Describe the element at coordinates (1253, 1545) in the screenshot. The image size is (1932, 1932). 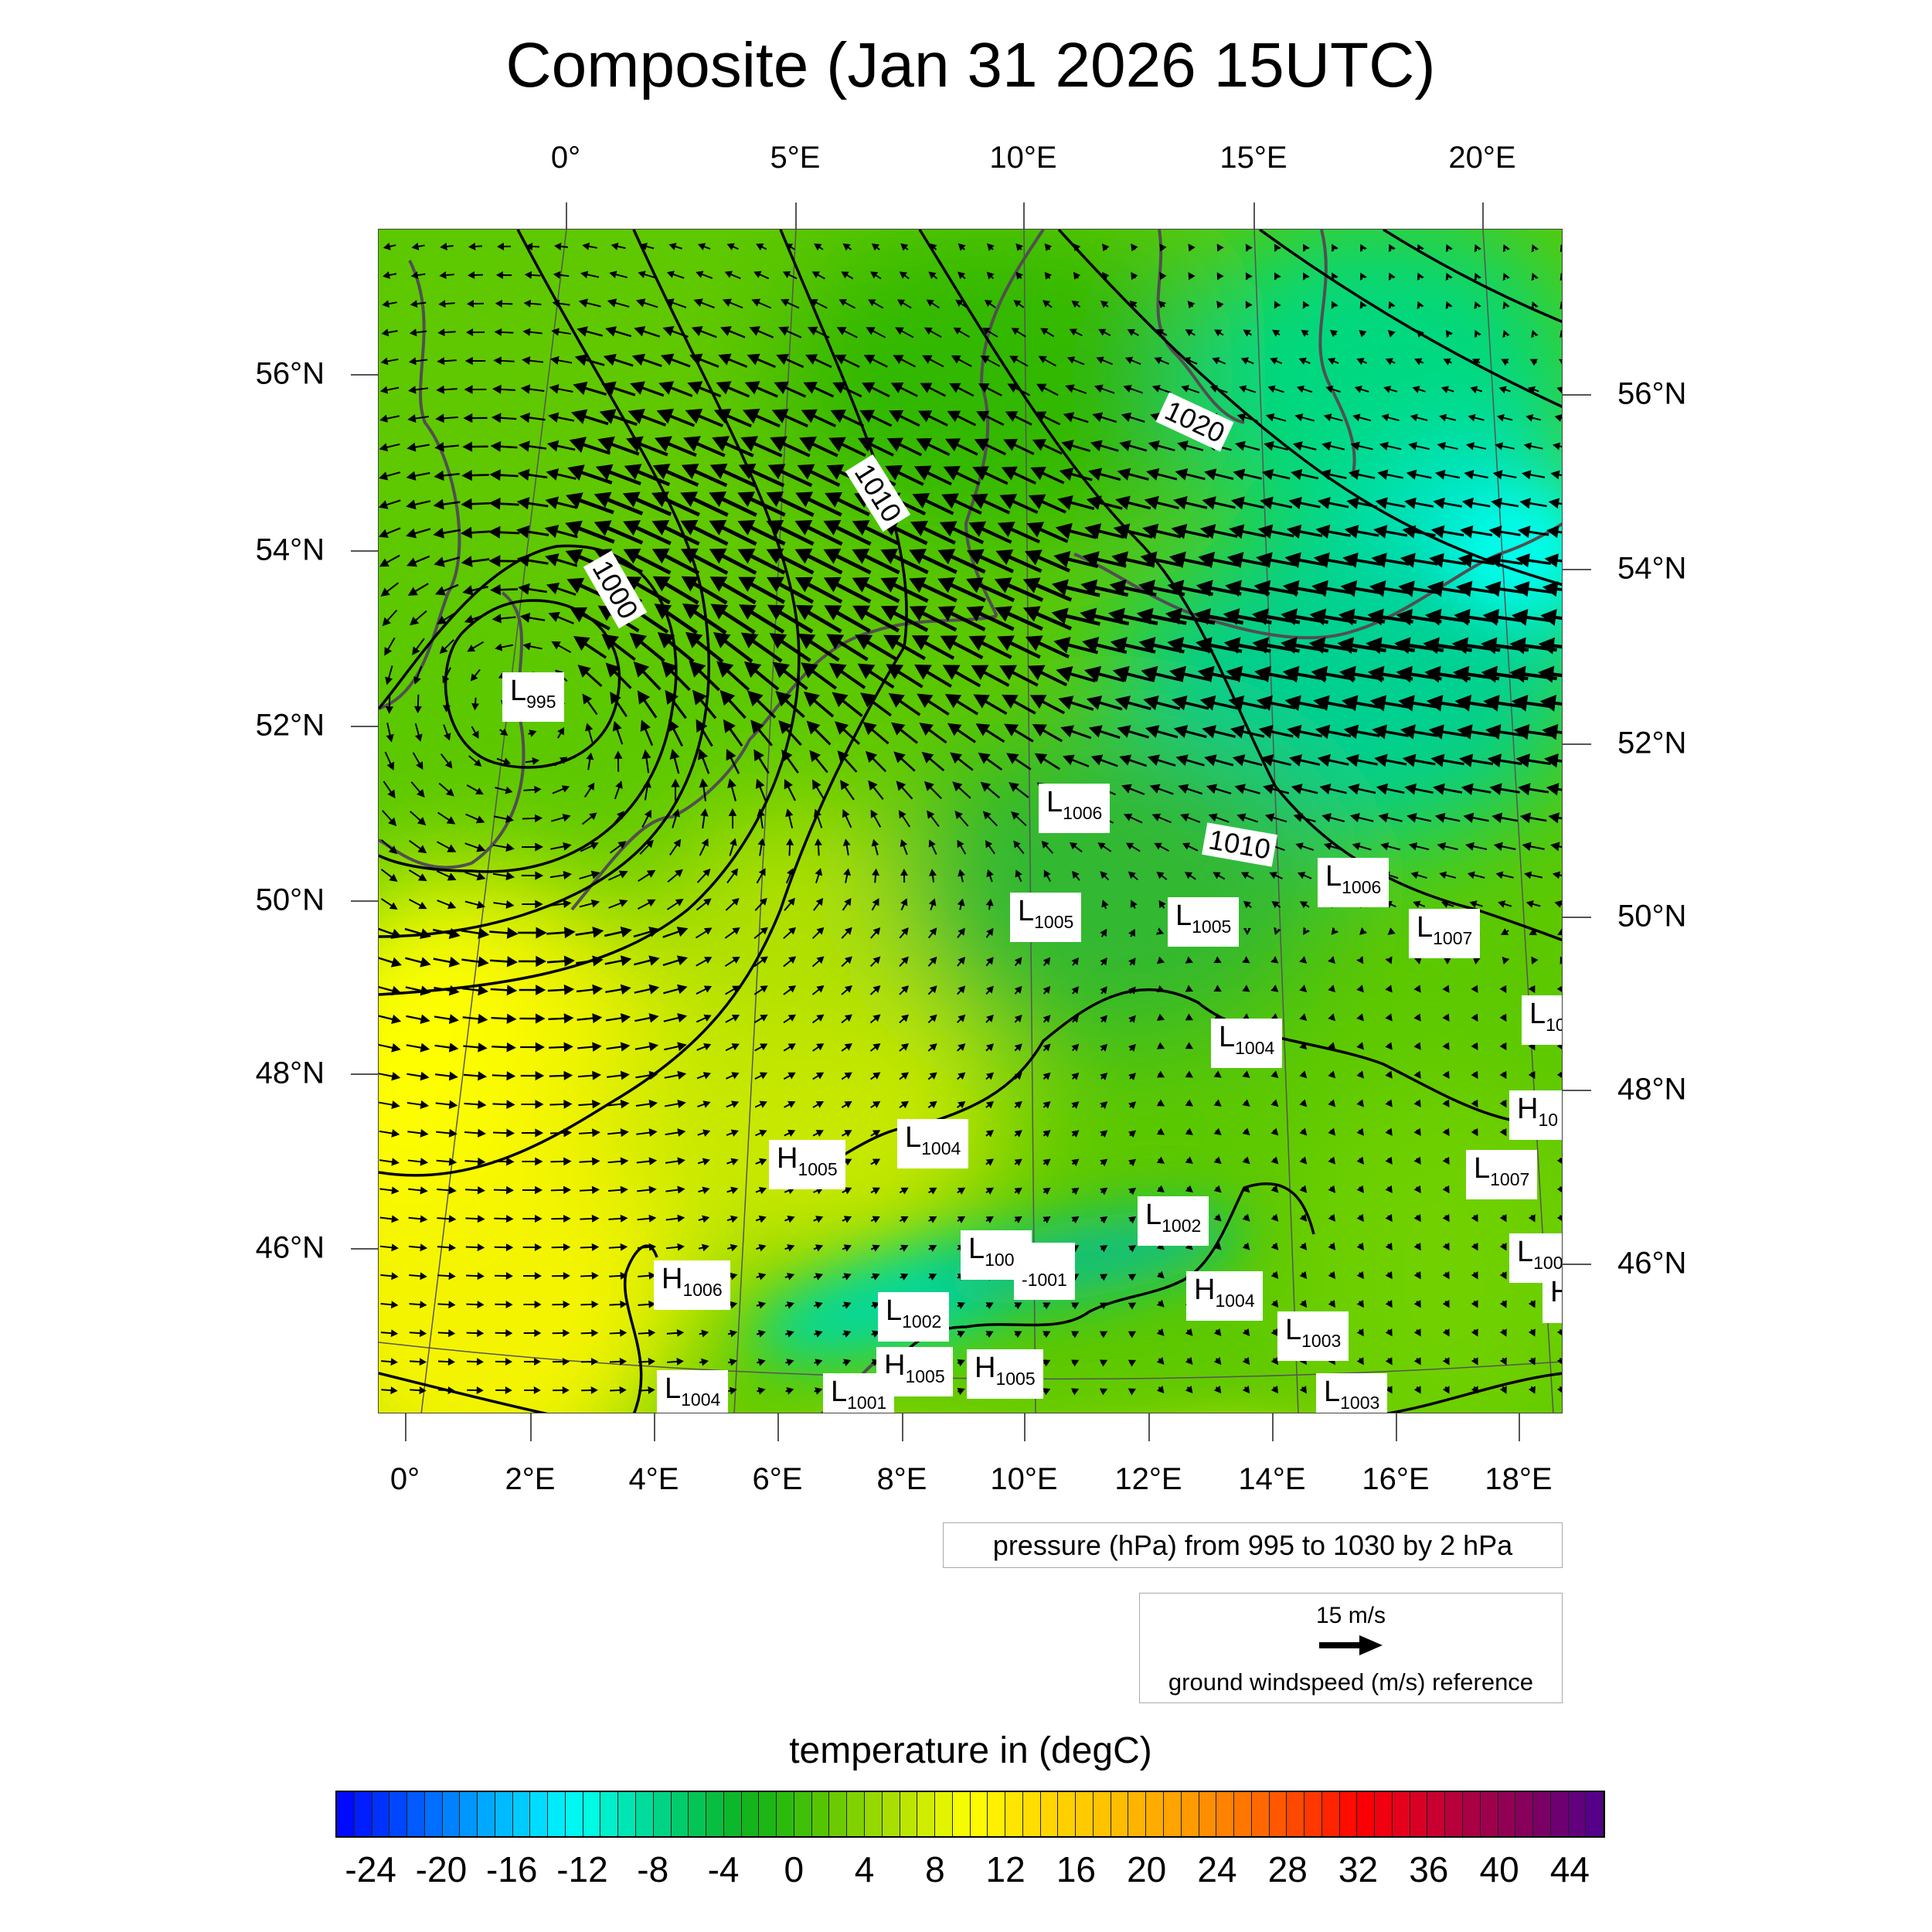
I see `pressure-legend: pressure (hPa) from 995 to 1030 by 2 hPa` at that location.